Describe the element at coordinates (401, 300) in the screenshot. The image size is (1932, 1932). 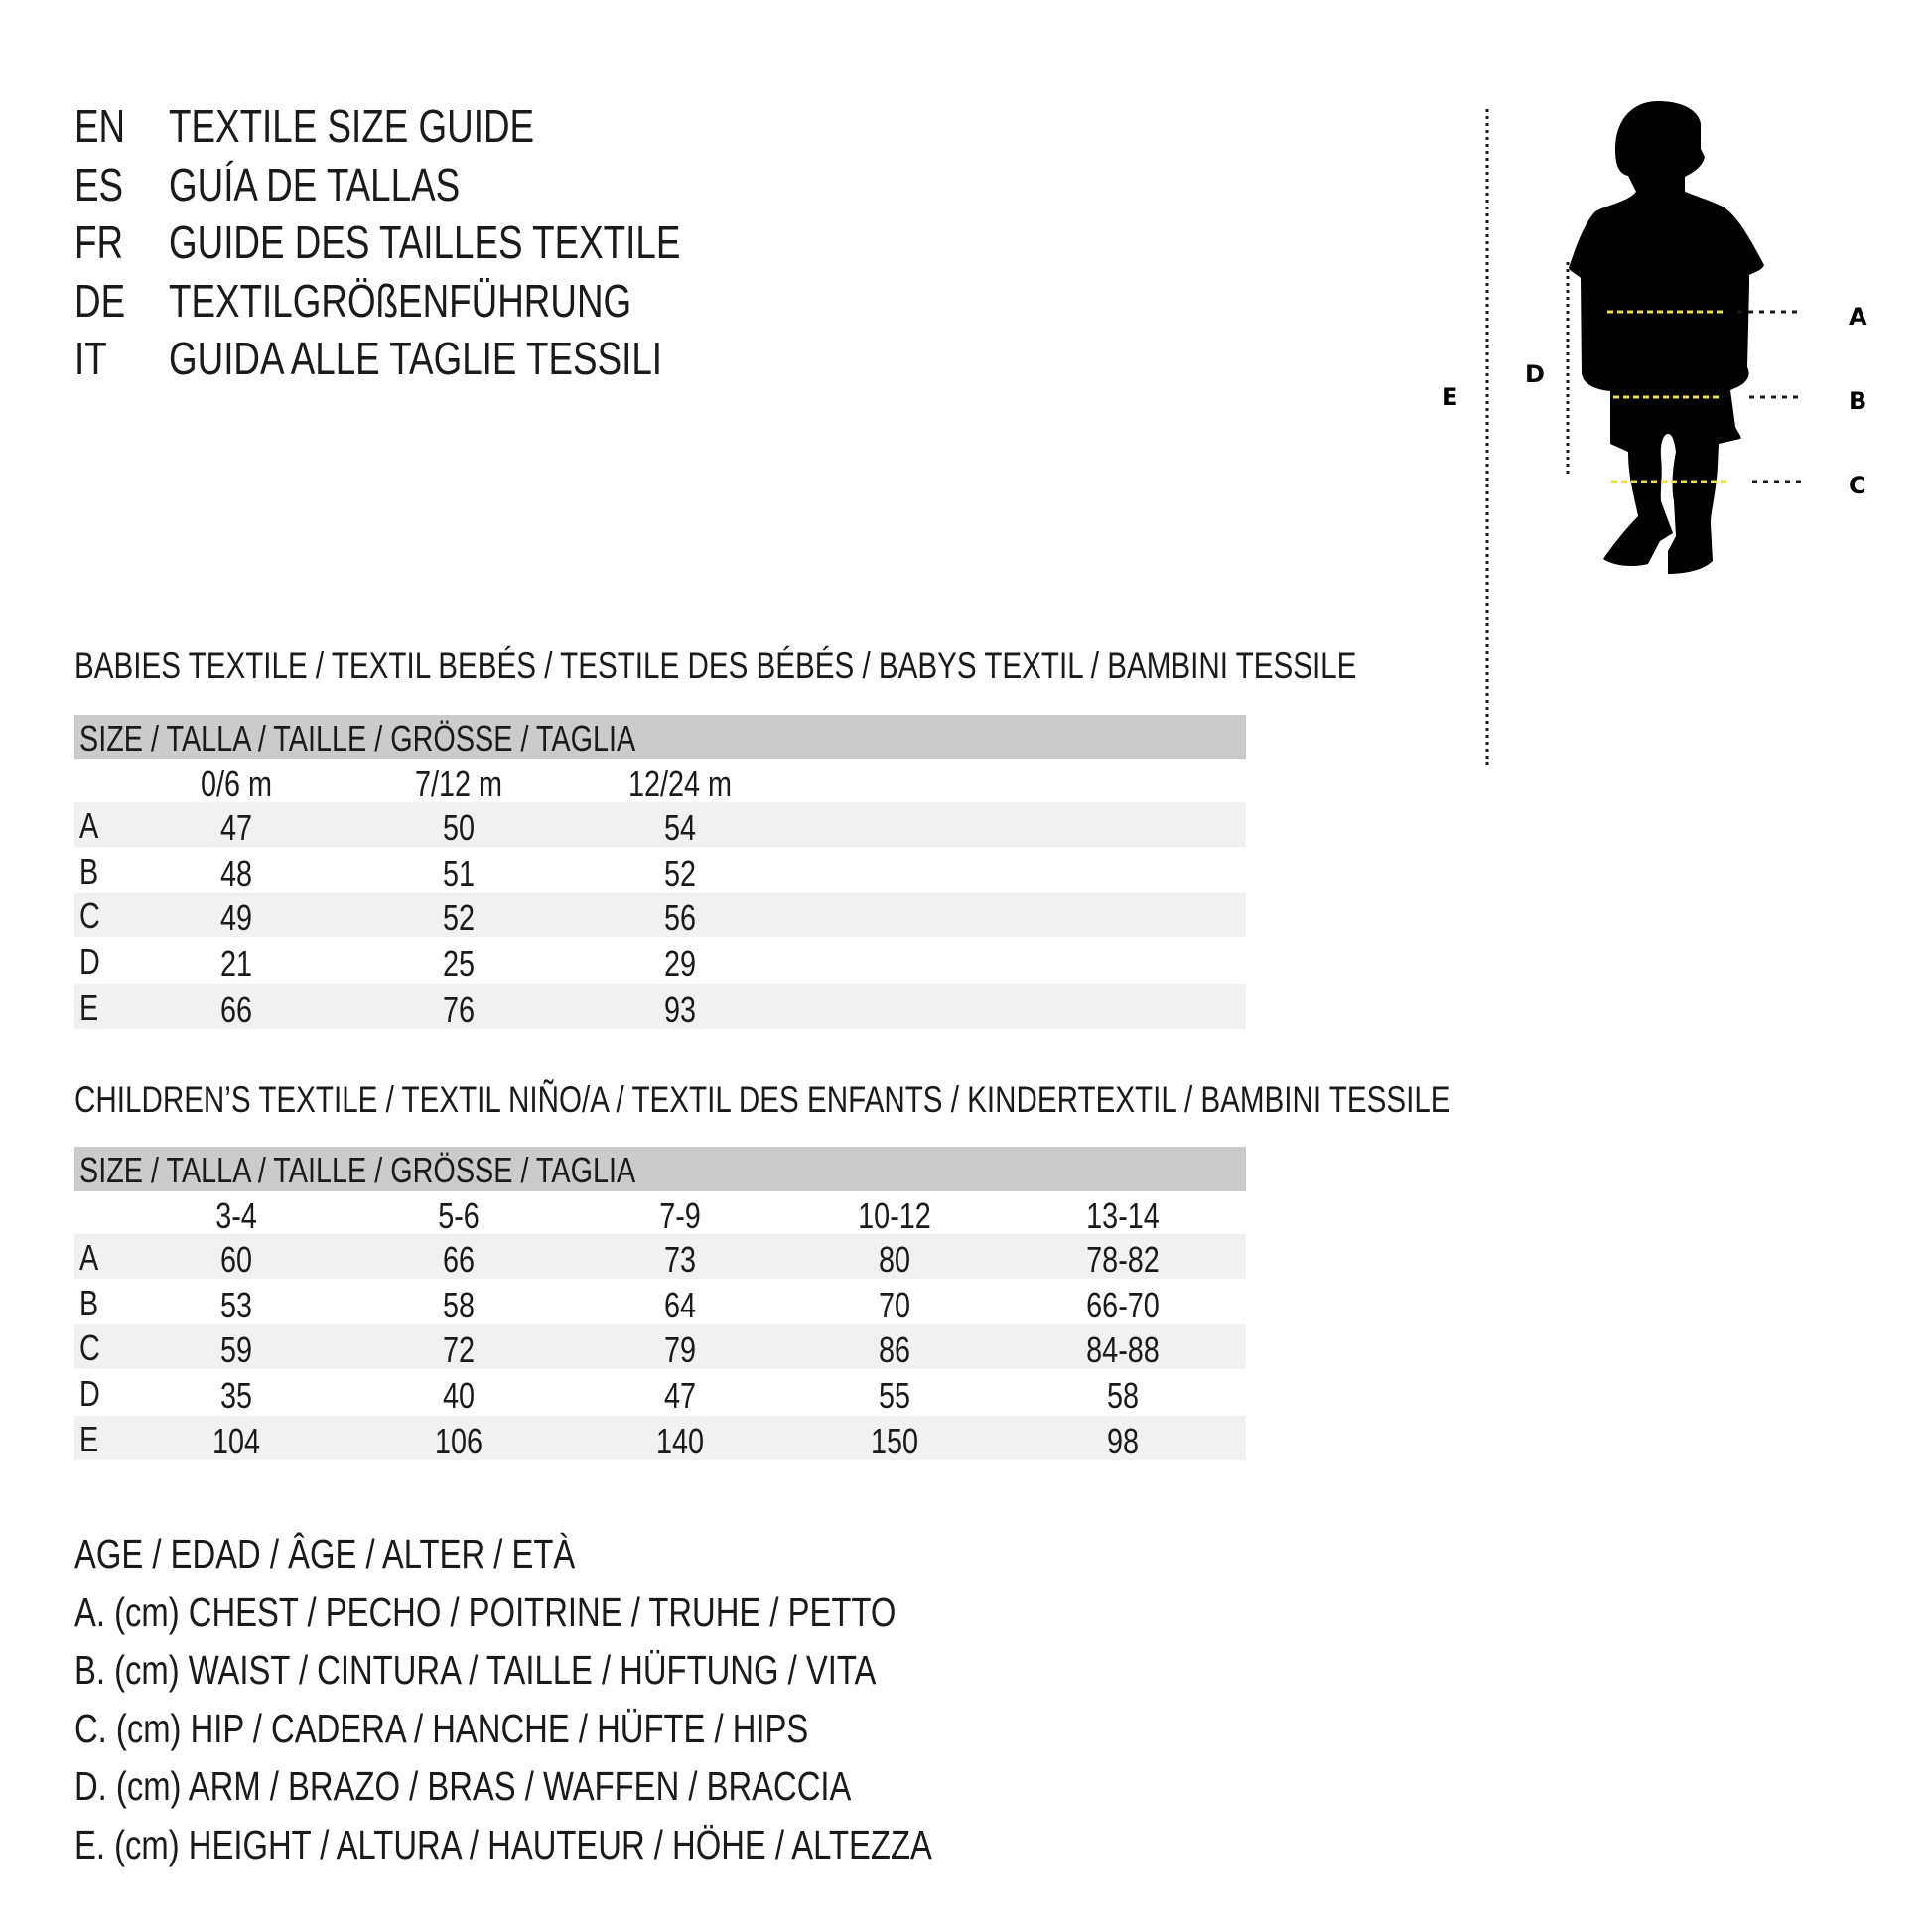
I see `title-text: TEXTILGRÖßENFÜHRUNG` at that location.